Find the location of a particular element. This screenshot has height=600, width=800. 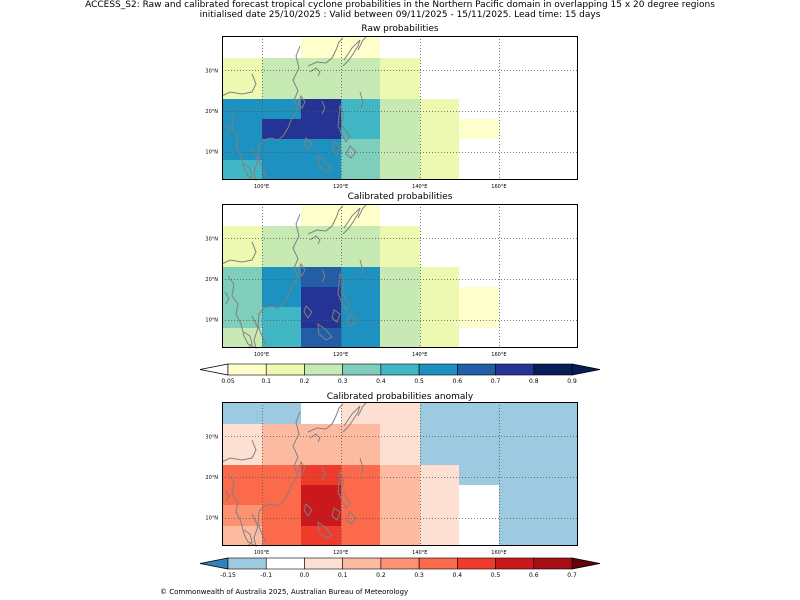

x-tick-label: 160°E is located at coordinates (498, 187).